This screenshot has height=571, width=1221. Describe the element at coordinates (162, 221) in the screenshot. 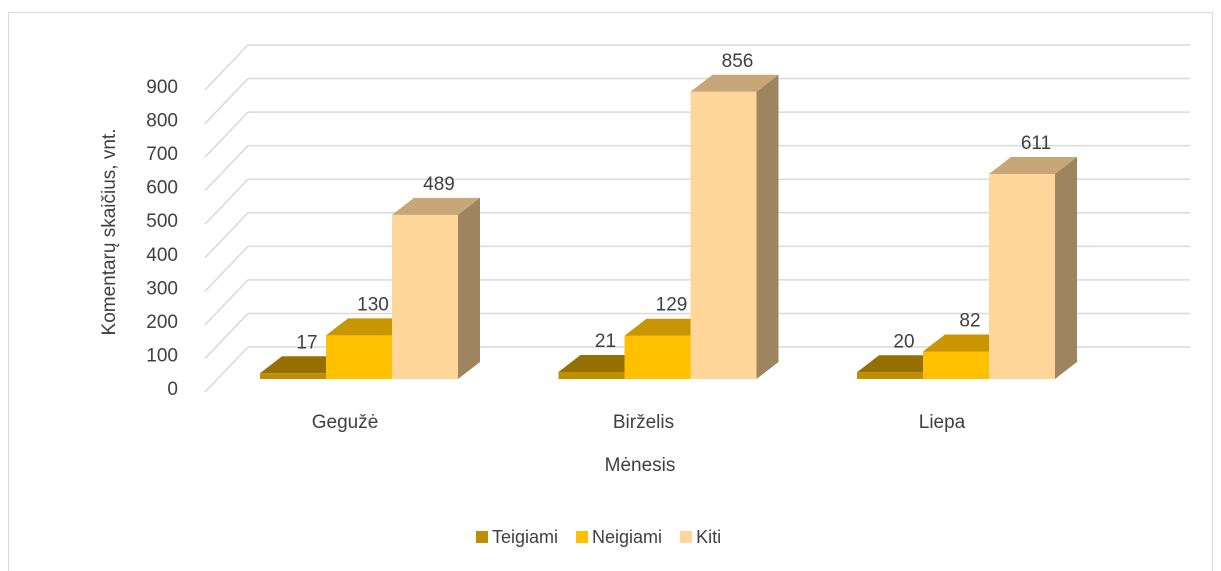

I see `y-tick-label: 500` at that location.